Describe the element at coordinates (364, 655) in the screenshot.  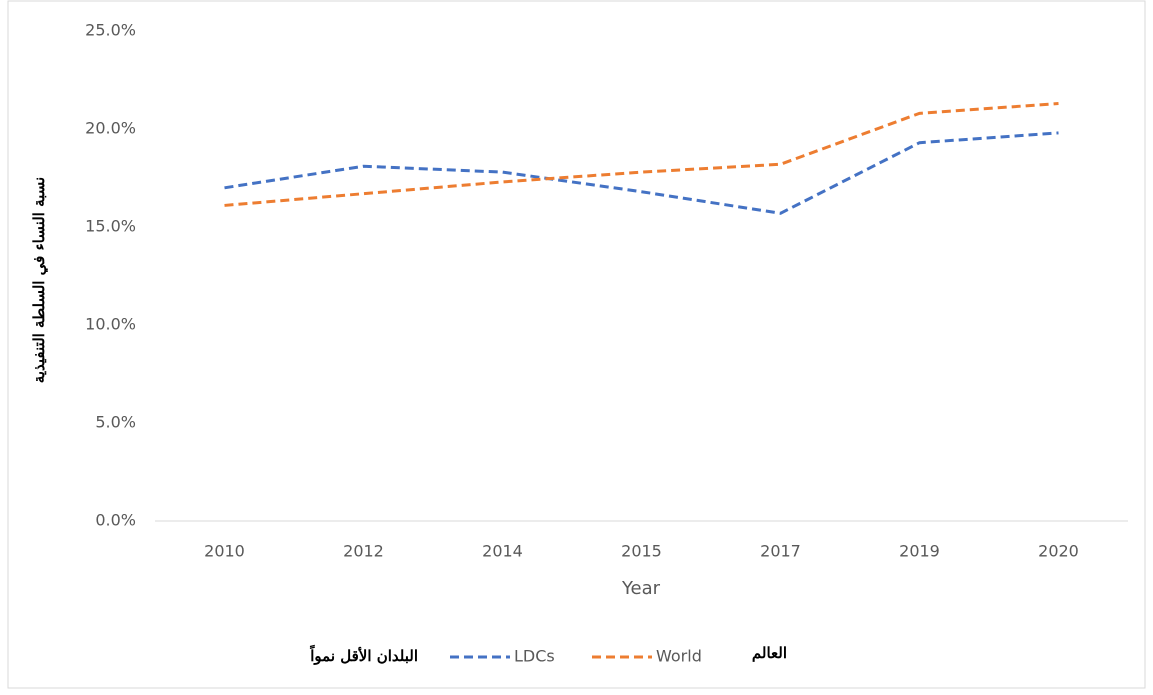
I see `legend-annotation: البلدان الأقل نمواً` at that location.